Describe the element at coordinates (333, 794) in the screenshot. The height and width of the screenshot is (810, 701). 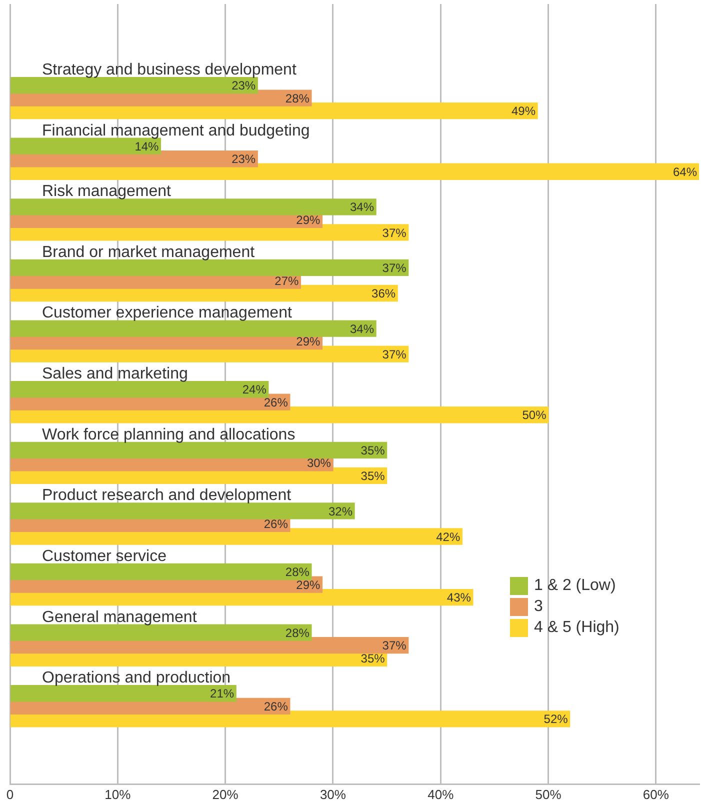
I see `x-tick-label: 30%` at that location.